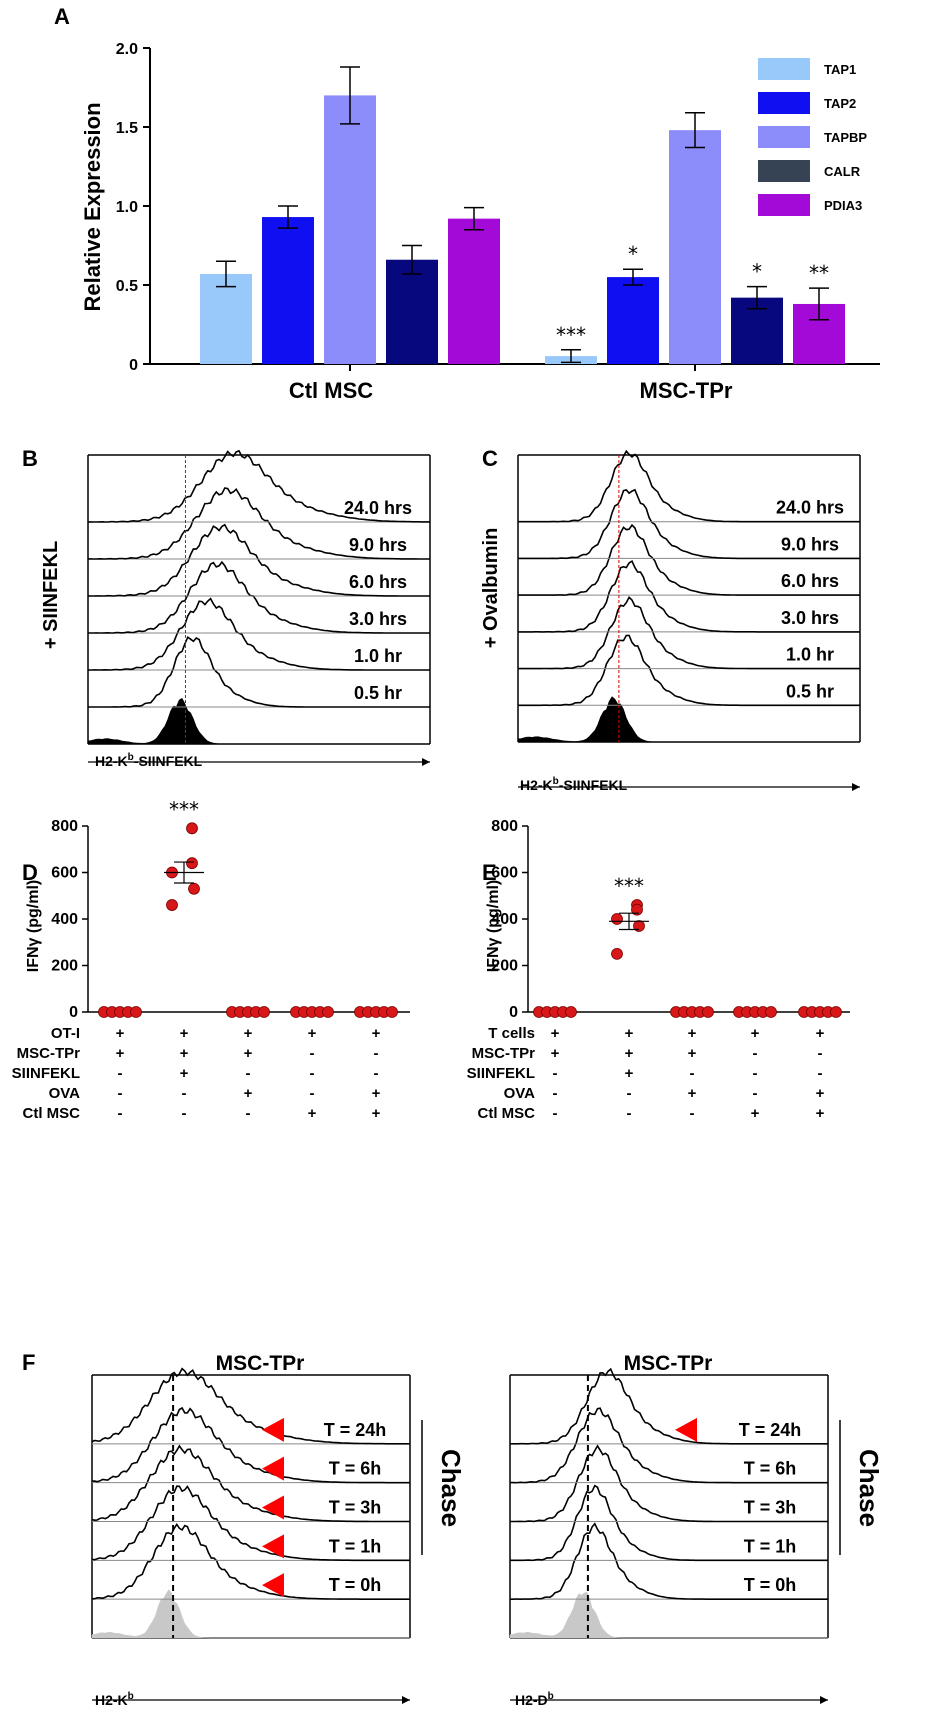 This screenshot has width=945, height=1711. I want to click on panel-d-condition-label: OVA, so click(65, 1093).